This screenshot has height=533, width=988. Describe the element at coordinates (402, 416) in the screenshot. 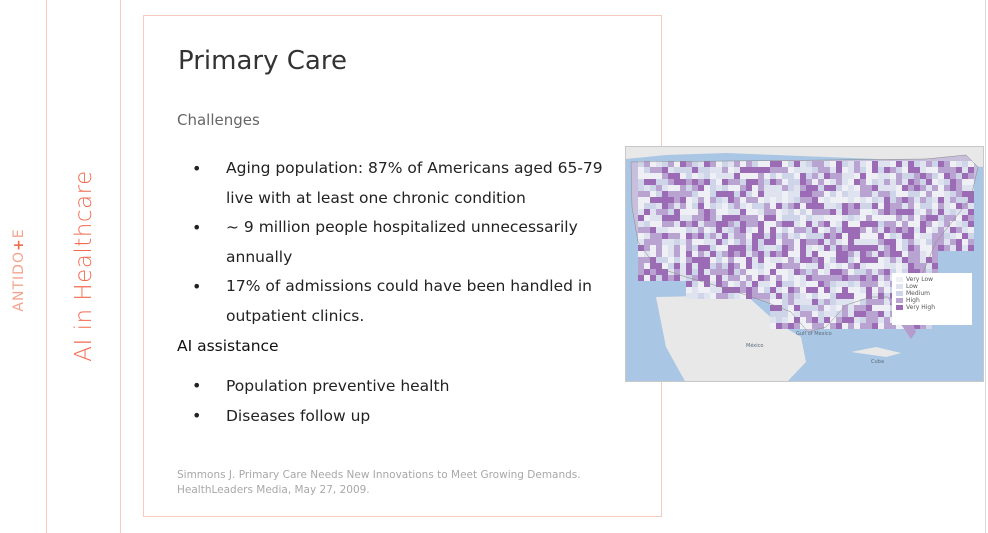

I see `list-item: • Diseases follow up` at that location.